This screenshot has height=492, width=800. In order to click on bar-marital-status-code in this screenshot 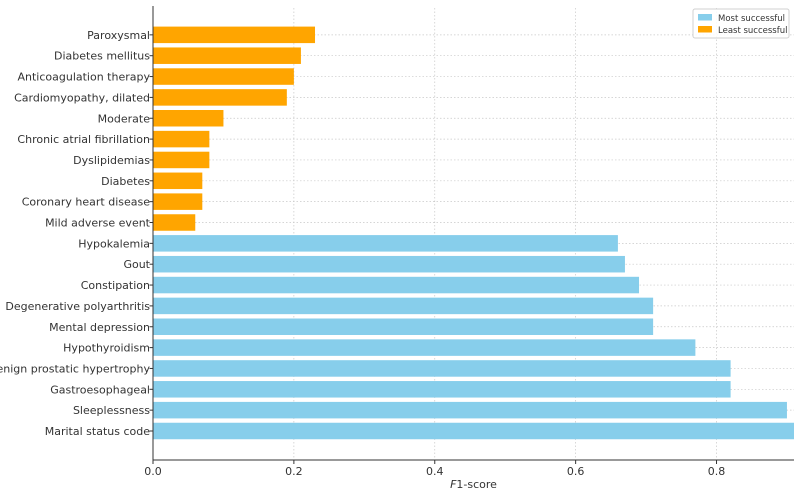, I will do `click(473, 431)`.